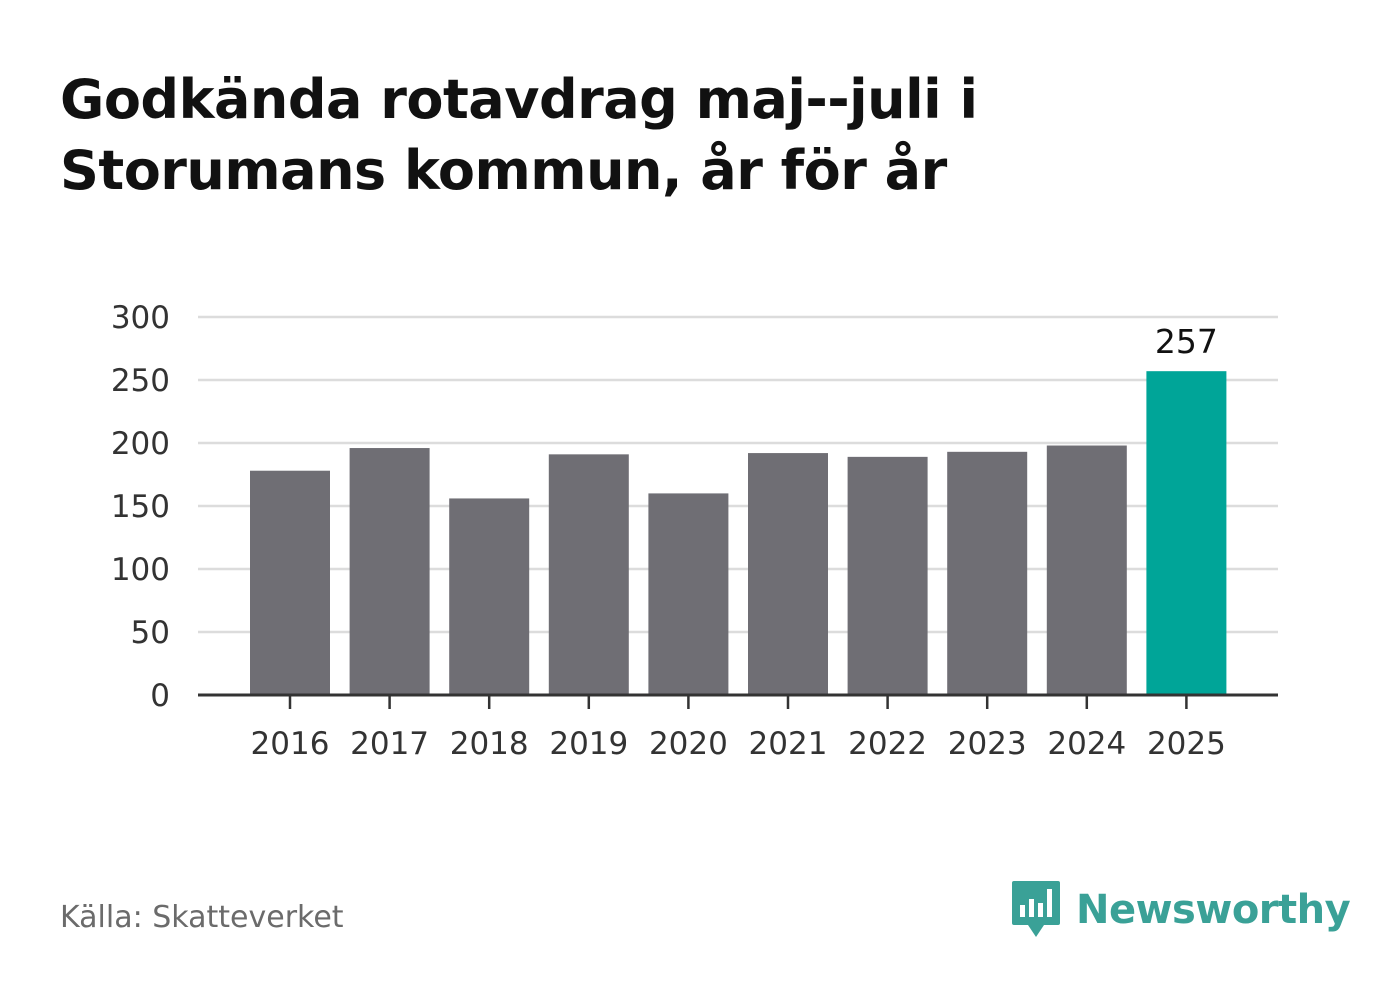 This screenshot has height=999, width=1382. I want to click on x-tick-label: 2025, so click(1186, 744).